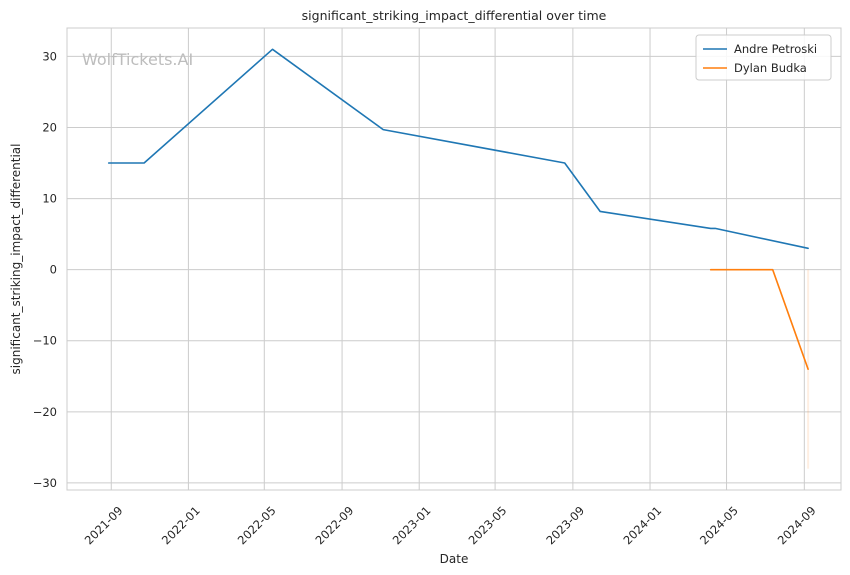 The height and width of the screenshot is (575, 850). I want to click on x-tick-label: 2024-01, so click(642, 525).